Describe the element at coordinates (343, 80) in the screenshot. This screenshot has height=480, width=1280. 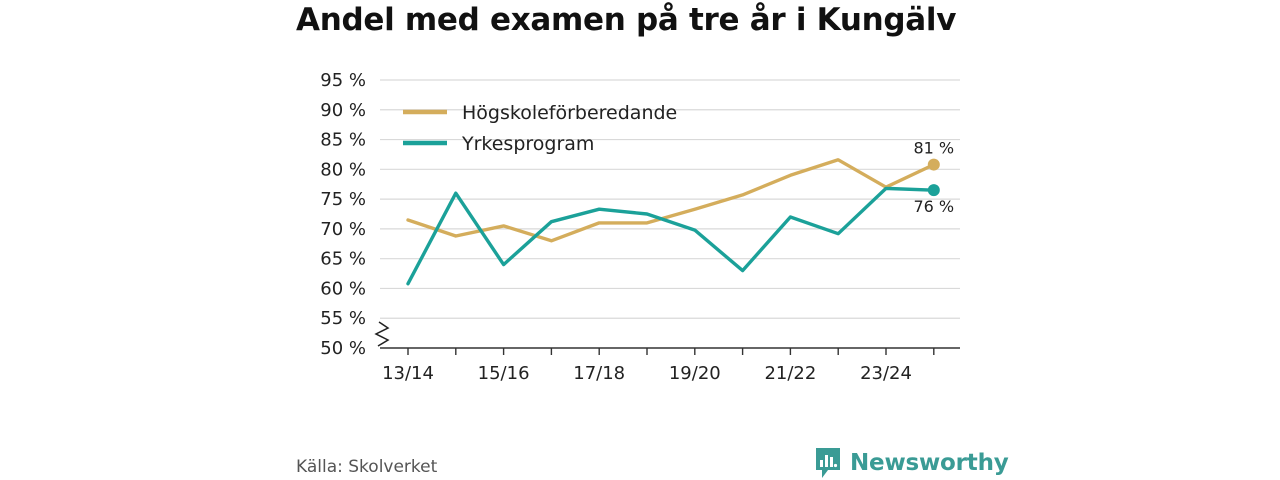
I see `y-tick-label: 95 %` at that location.